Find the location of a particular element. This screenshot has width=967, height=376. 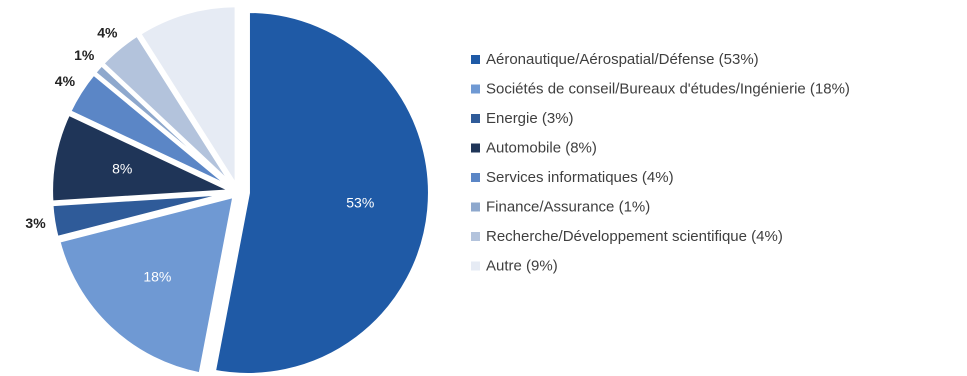

legend-item: Energie (3%) is located at coordinates (522, 118).